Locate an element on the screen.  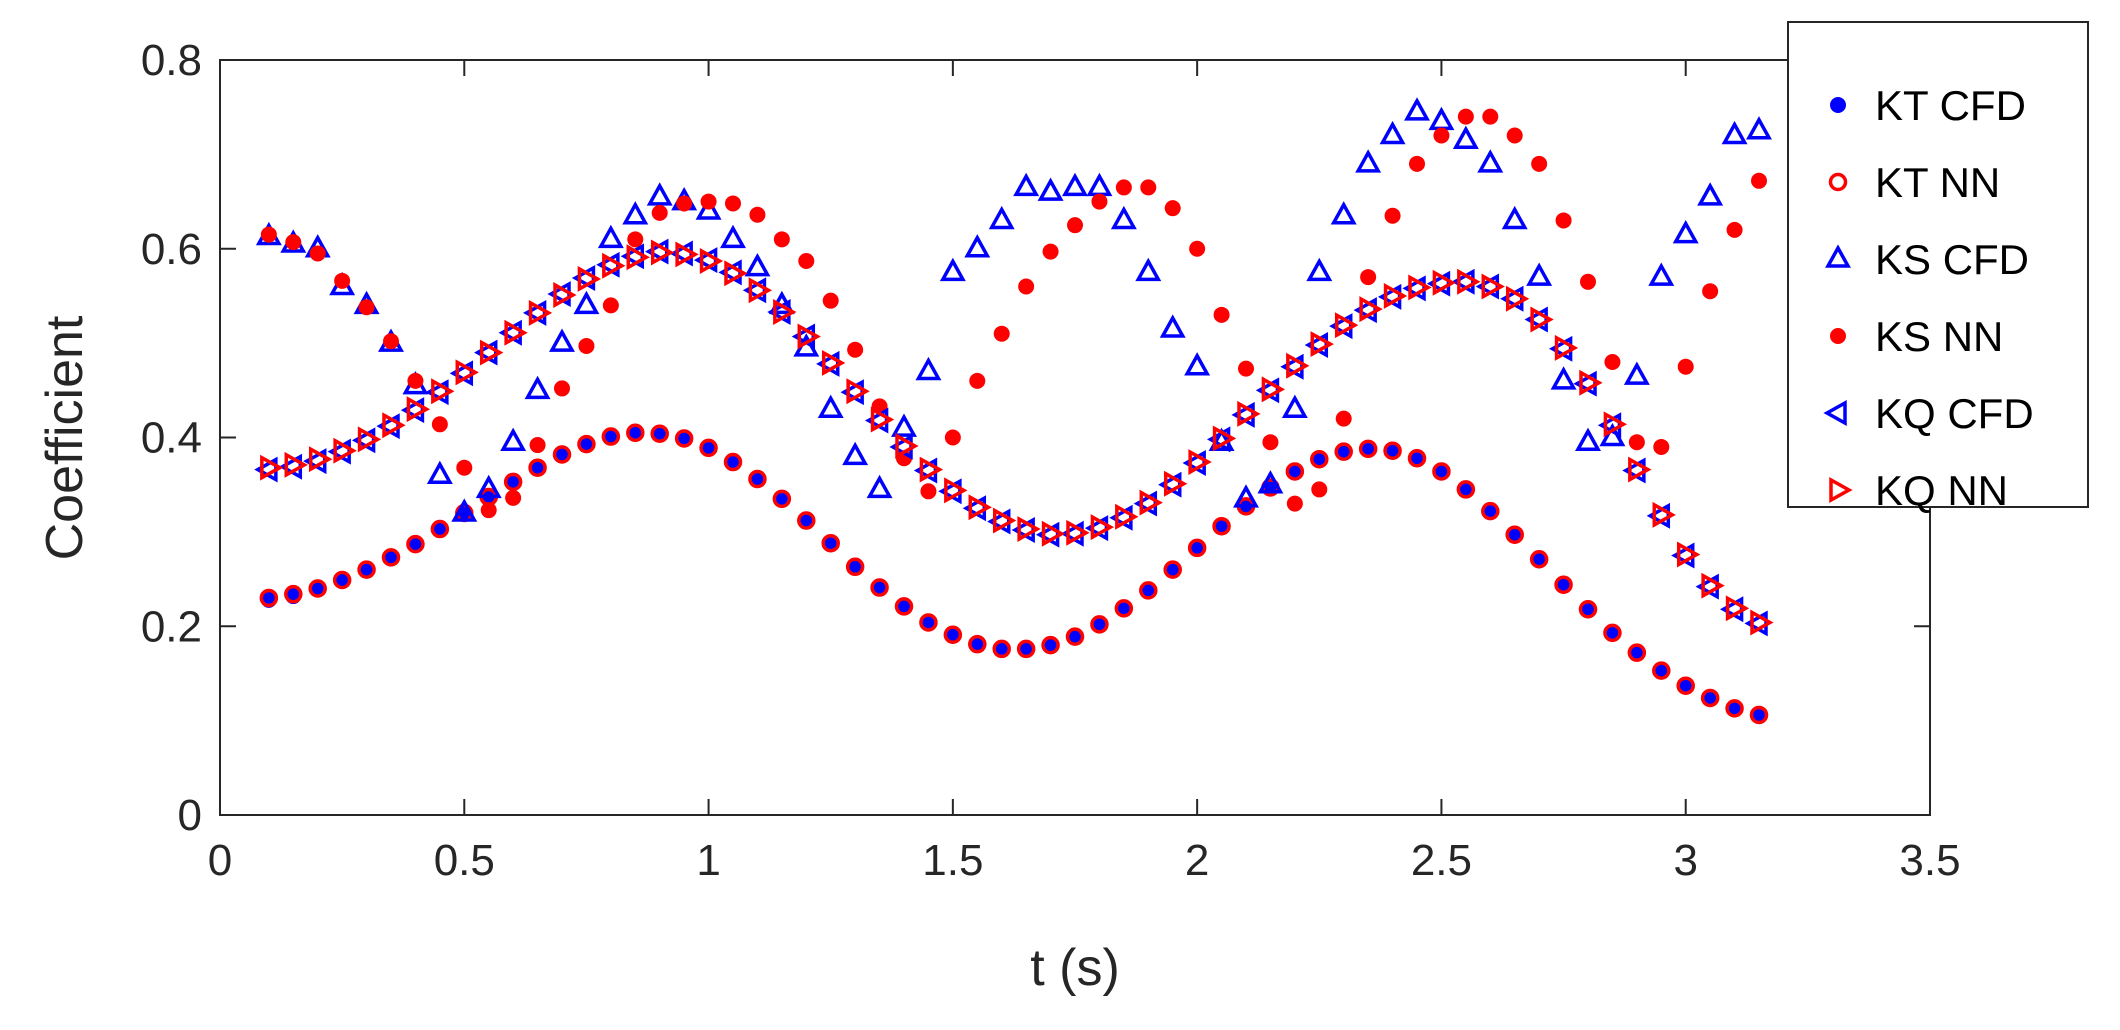
x-tick-label: 1 is located at coordinates (708, 860).